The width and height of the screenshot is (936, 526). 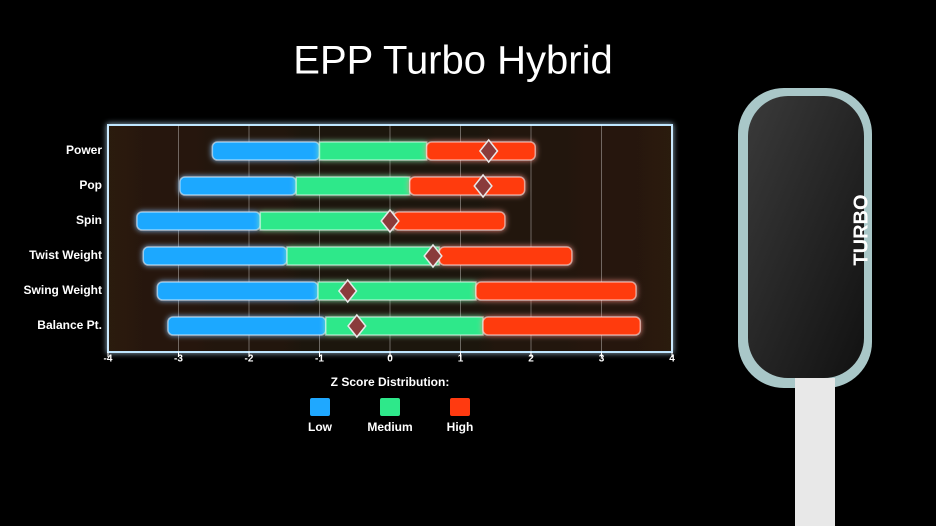 I want to click on x-tick-label: -2, so click(x=249, y=359).